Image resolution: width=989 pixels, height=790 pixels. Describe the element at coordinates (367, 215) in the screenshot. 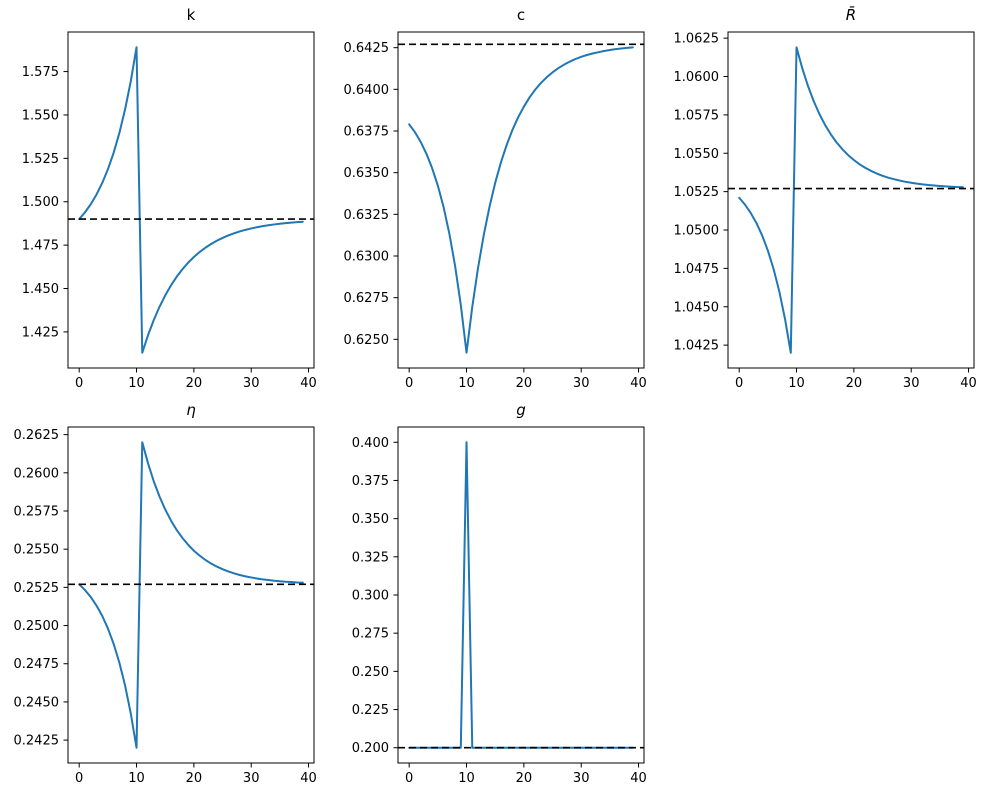

I see `svg-text: 0.6325` at that location.